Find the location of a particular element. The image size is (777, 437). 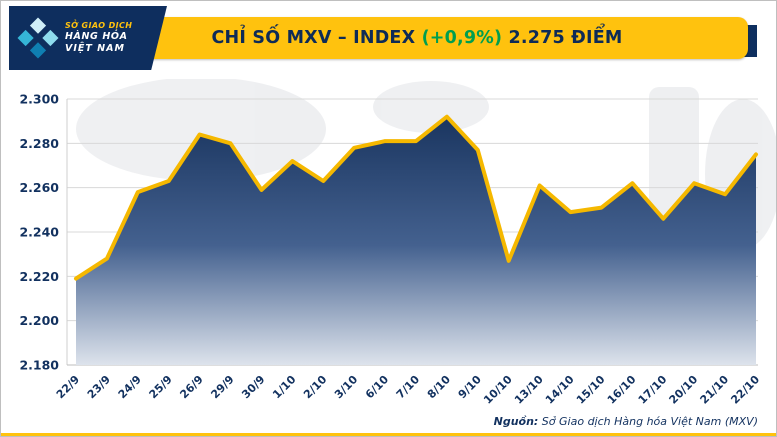

source-label: Nguồn: is located at coordinates (516, 421).